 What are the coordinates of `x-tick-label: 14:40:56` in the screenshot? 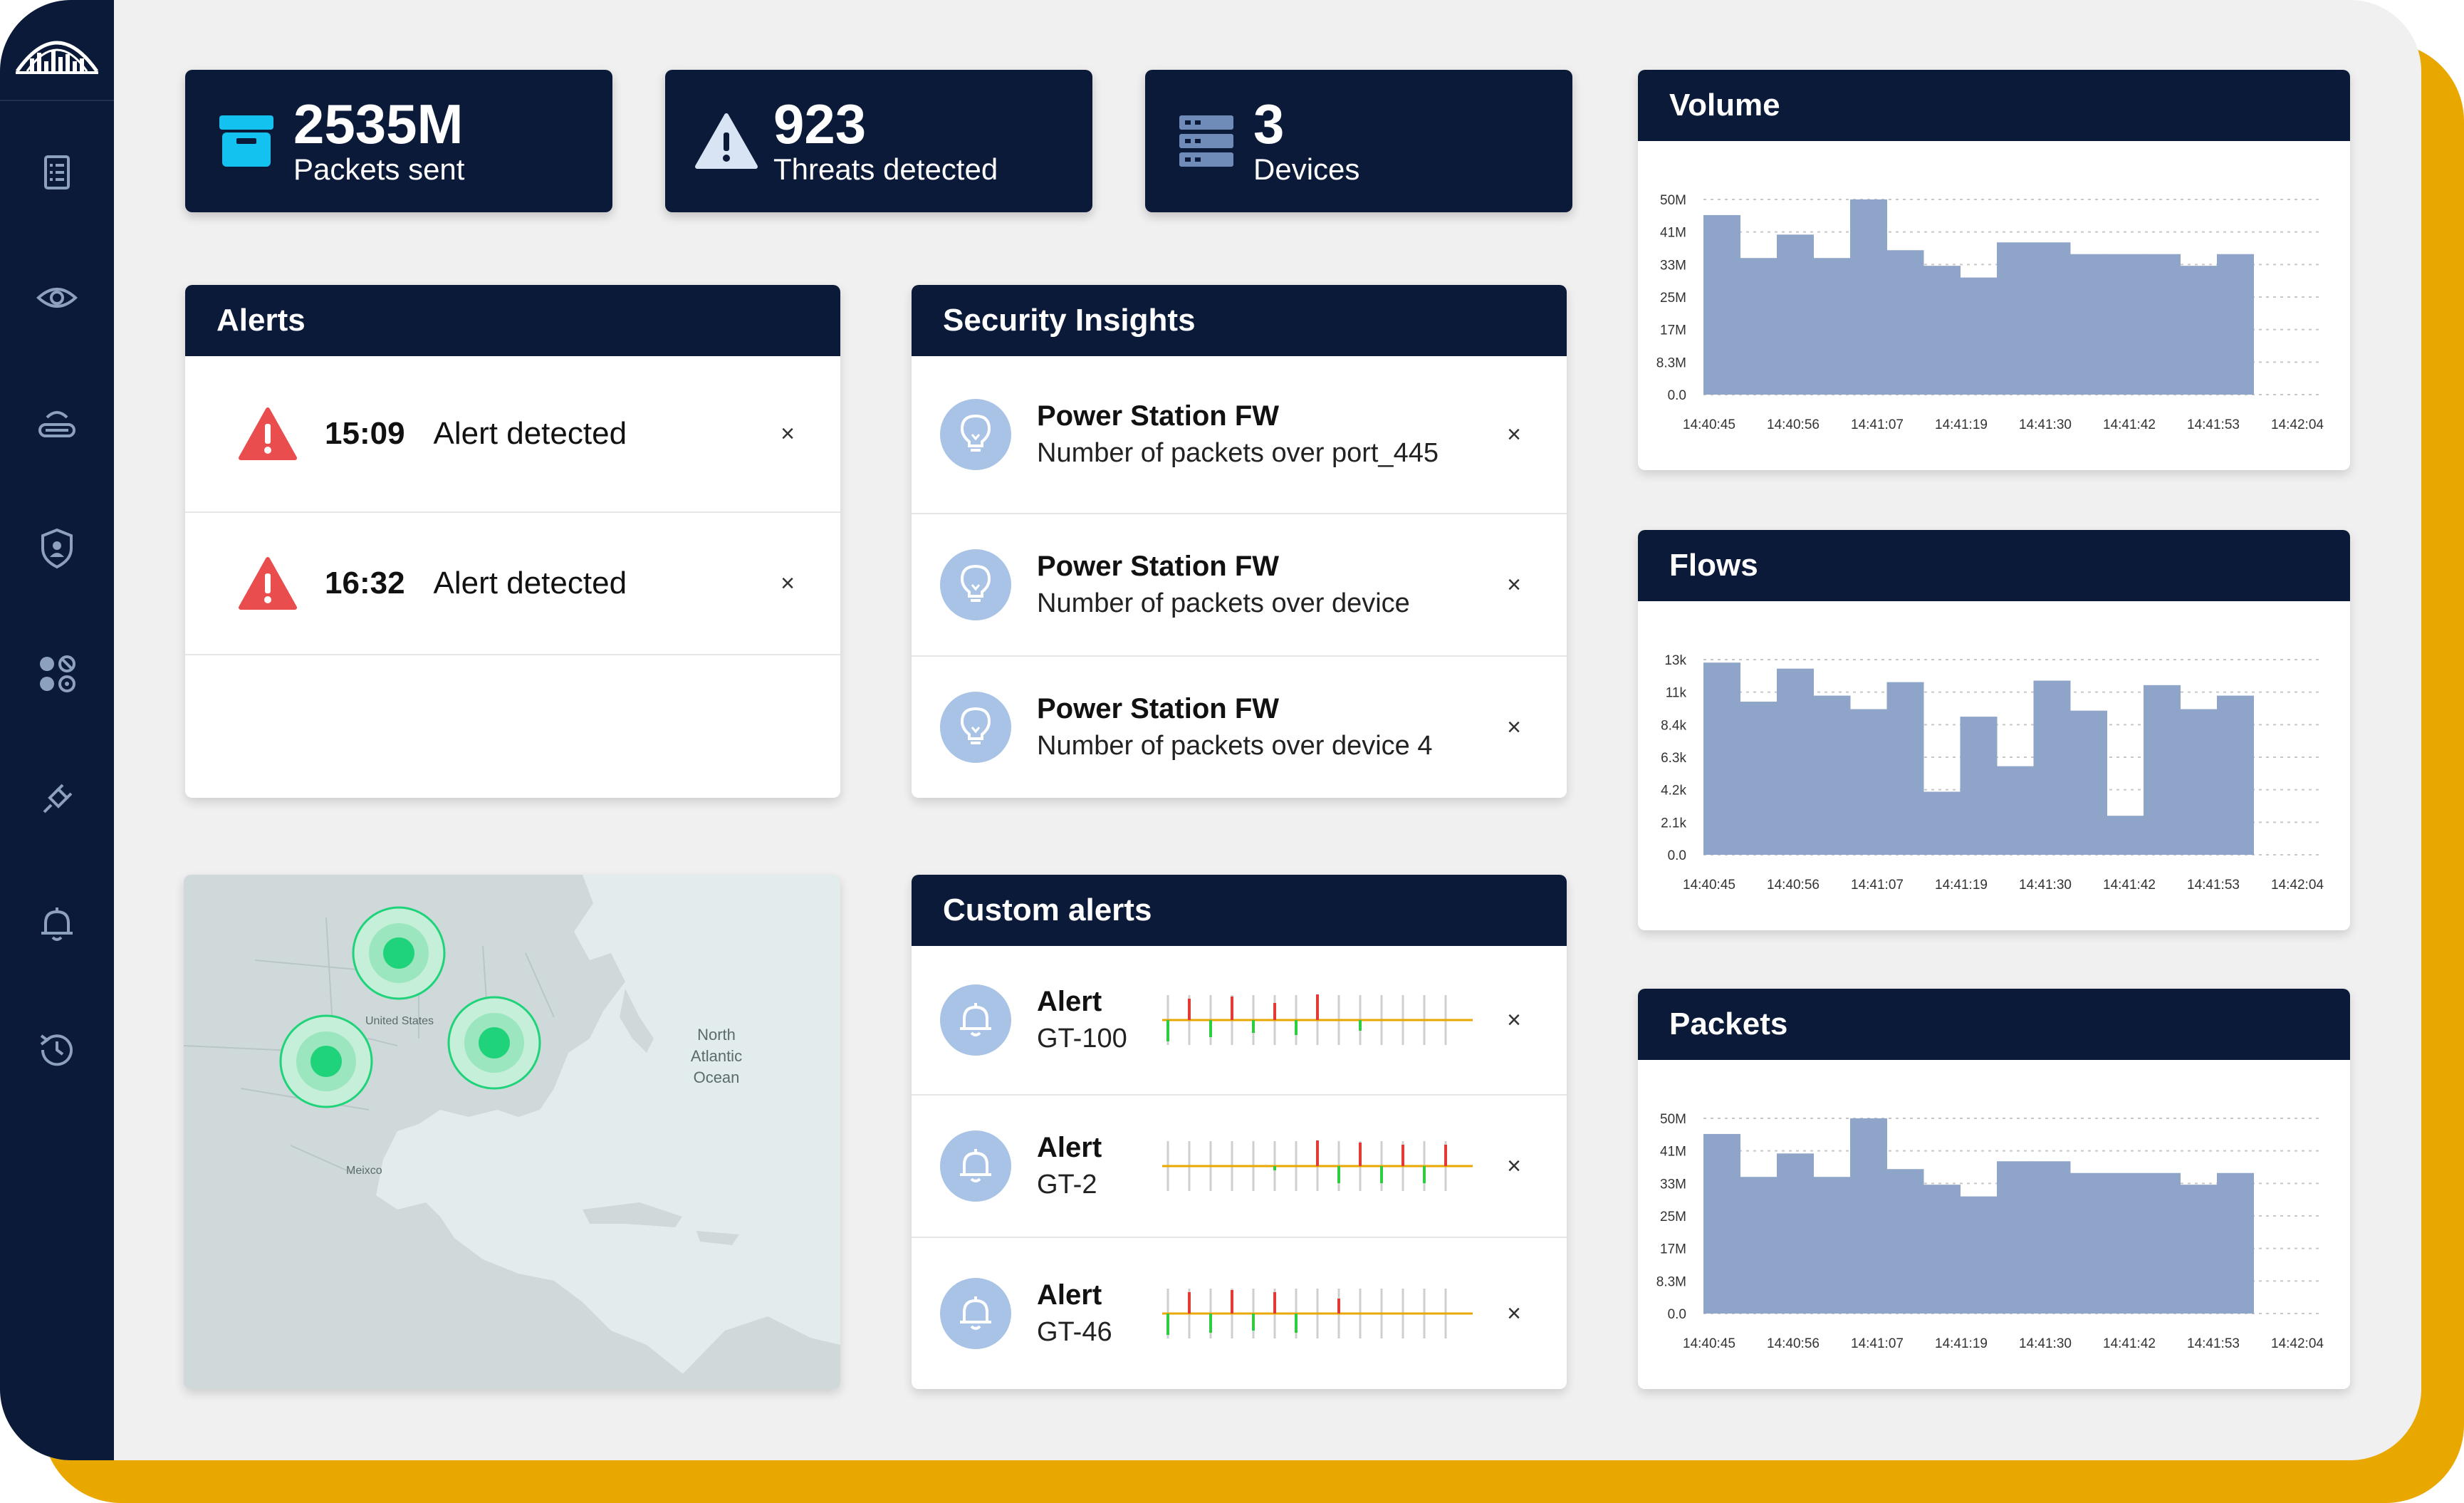 It's located at (1793, 885).